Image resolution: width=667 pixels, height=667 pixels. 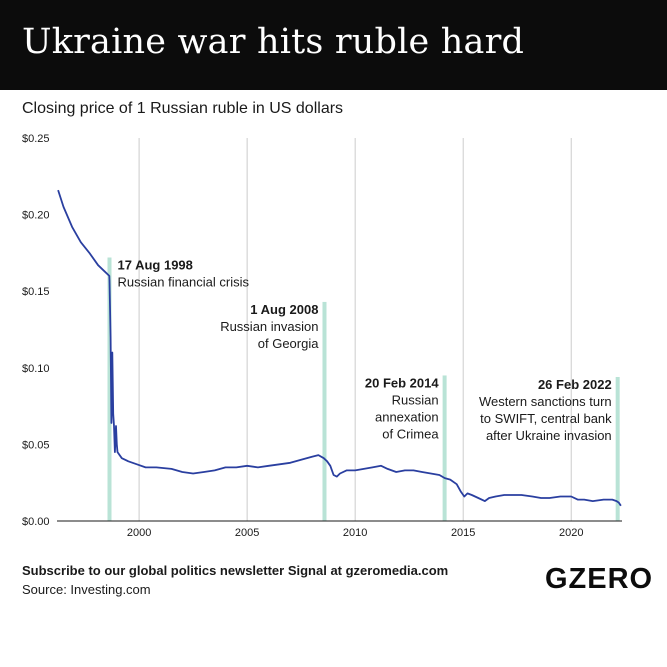 I want to click on header-banner: Ukraine war hits ruble hard, so click(x=333, y=45).